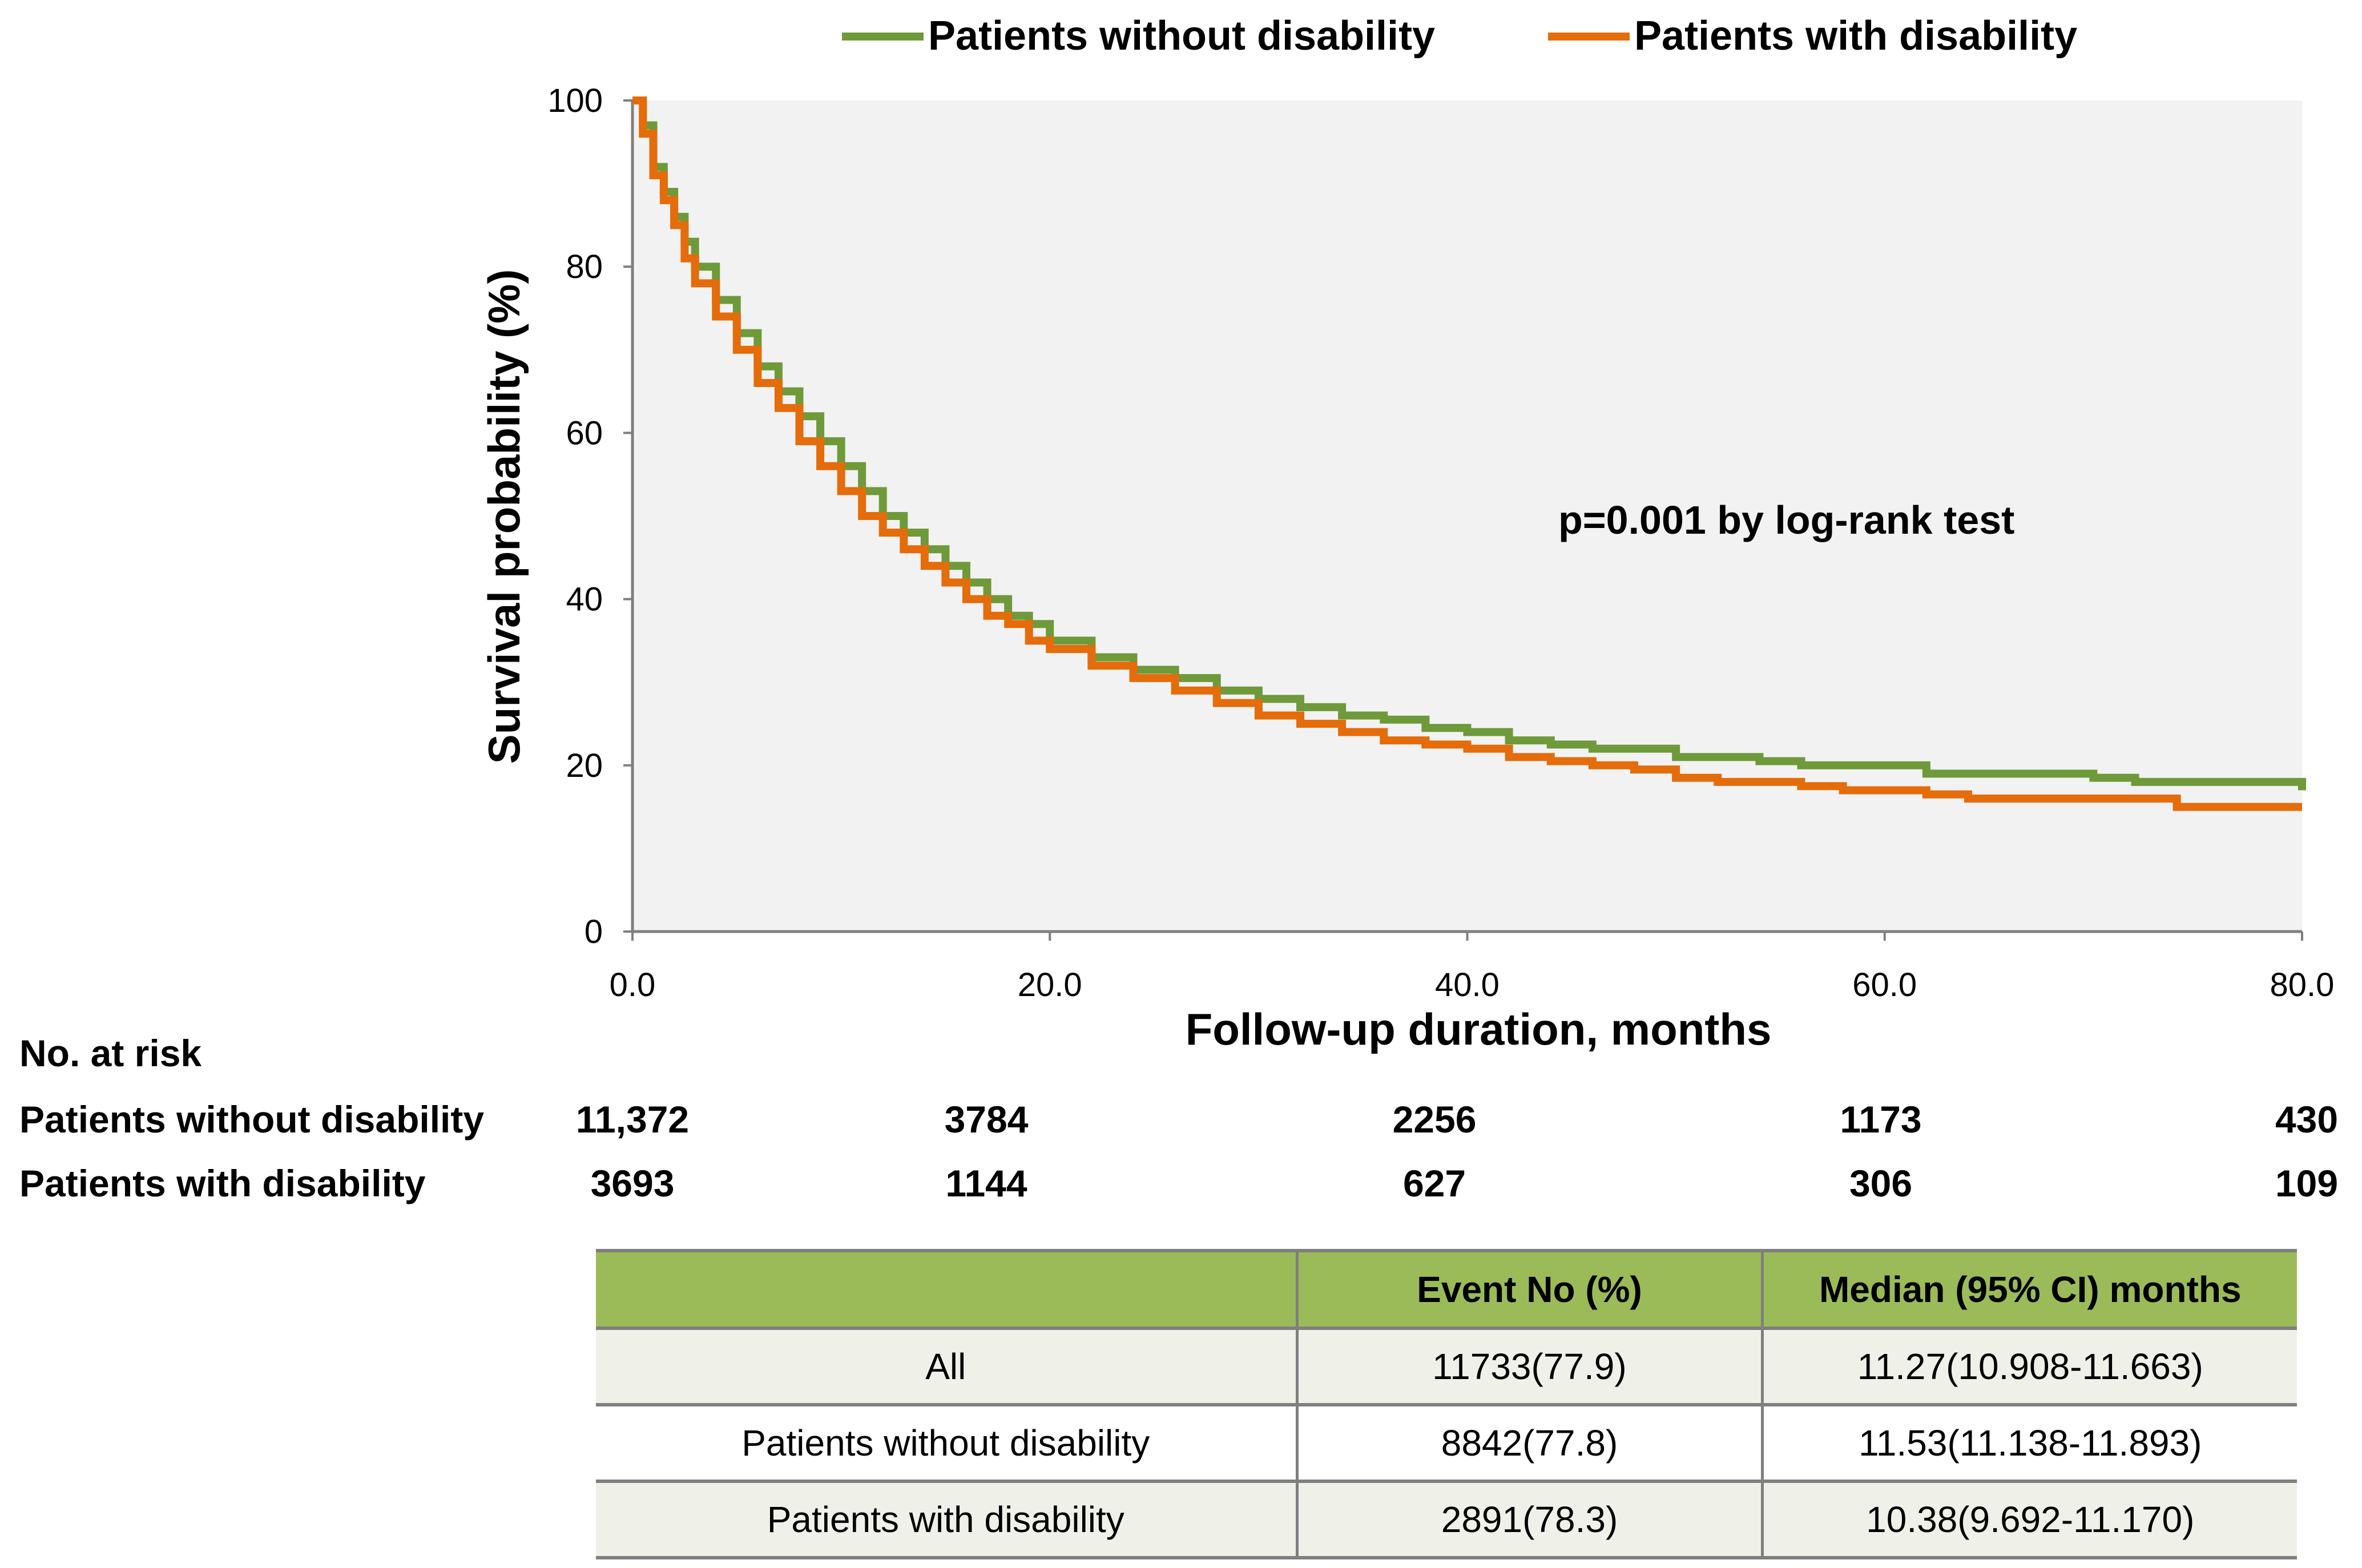 The width and height of the screenshot is (2362, 1568). What do you see at coordinates (584, 599) in the screenshot?
I see `y-tick-label: 40` at bounding box center [584, 599].